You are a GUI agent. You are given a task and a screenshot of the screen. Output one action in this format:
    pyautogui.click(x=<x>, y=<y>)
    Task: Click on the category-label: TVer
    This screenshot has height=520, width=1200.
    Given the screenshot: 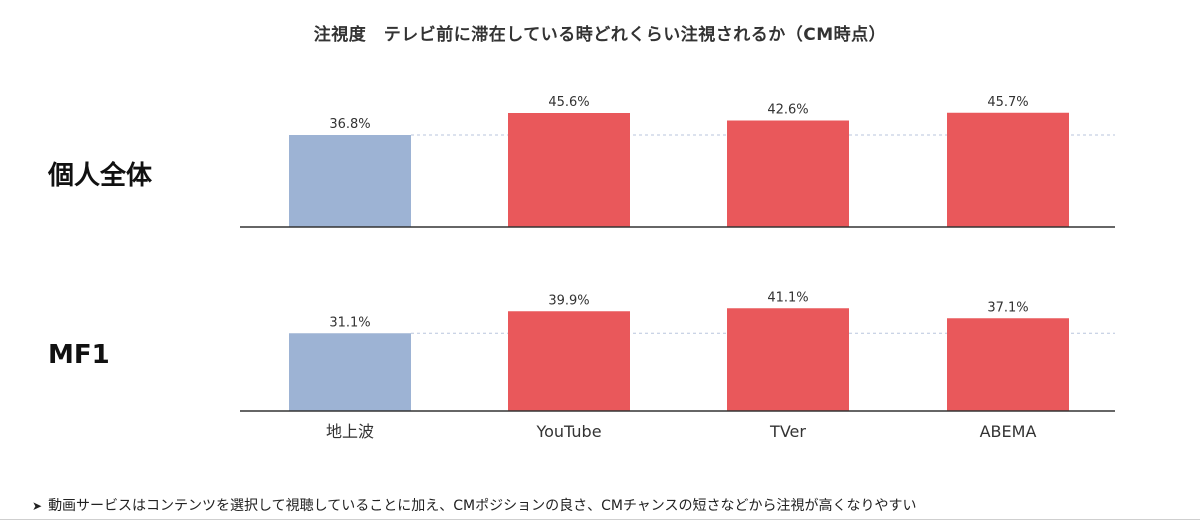 What is the action you would take?
    pyautogui.click(x=787, y=431)
    